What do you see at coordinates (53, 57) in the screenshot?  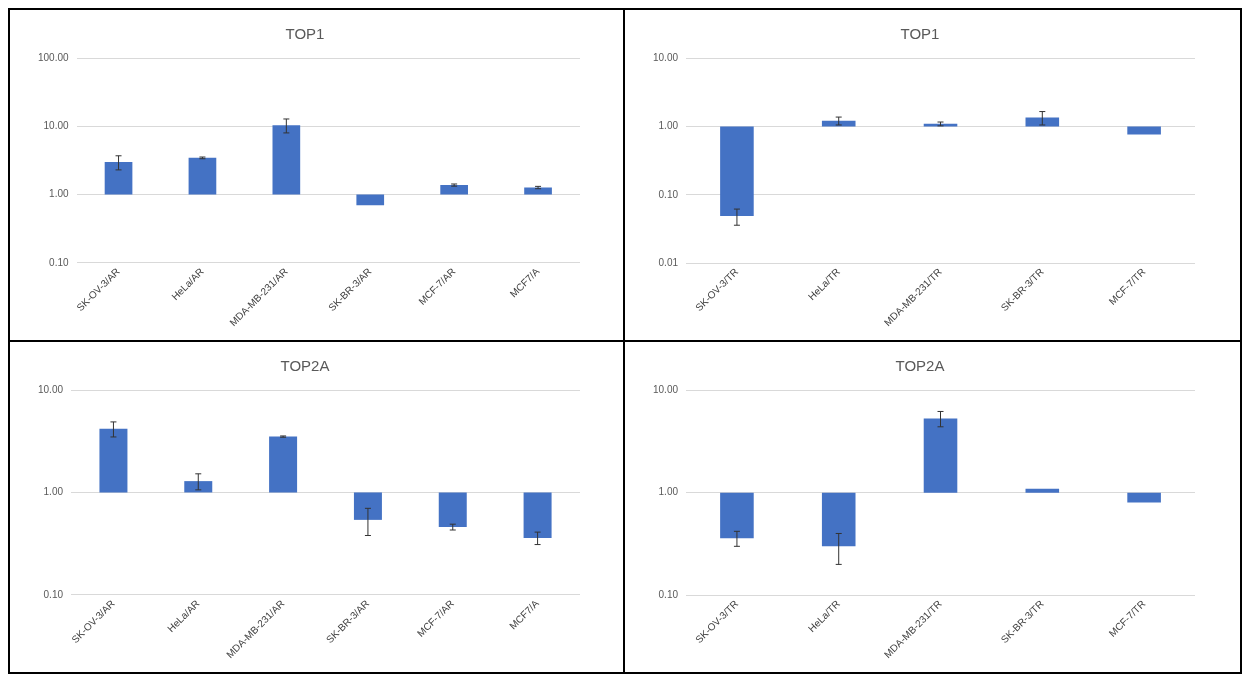 I see `y-tick-label: 100.00` at bounding box center [53, 57].